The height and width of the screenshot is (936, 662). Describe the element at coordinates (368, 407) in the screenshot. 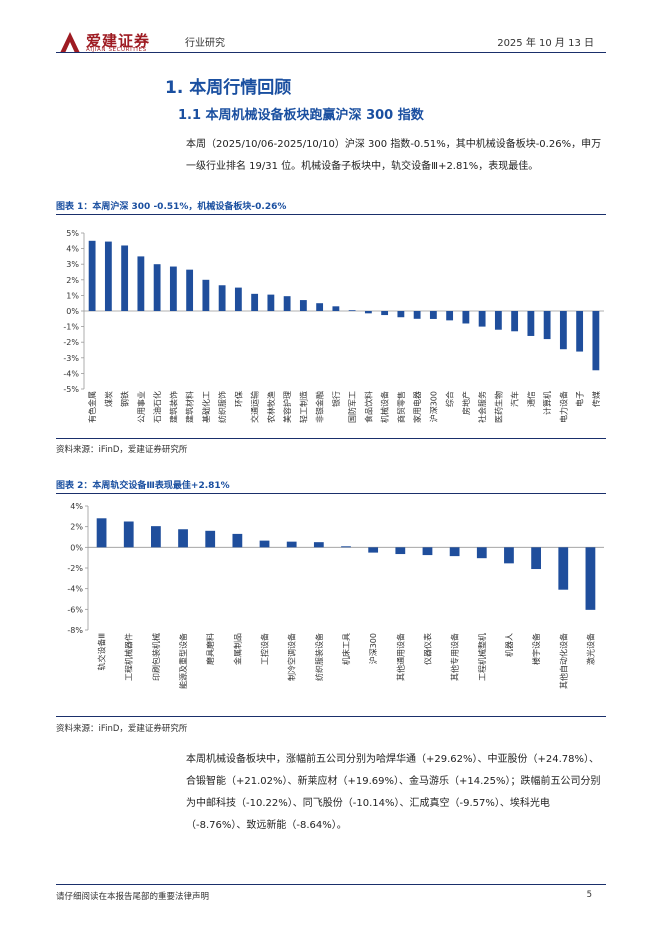

I see `x-tick-label: 食品饮料` at that location.